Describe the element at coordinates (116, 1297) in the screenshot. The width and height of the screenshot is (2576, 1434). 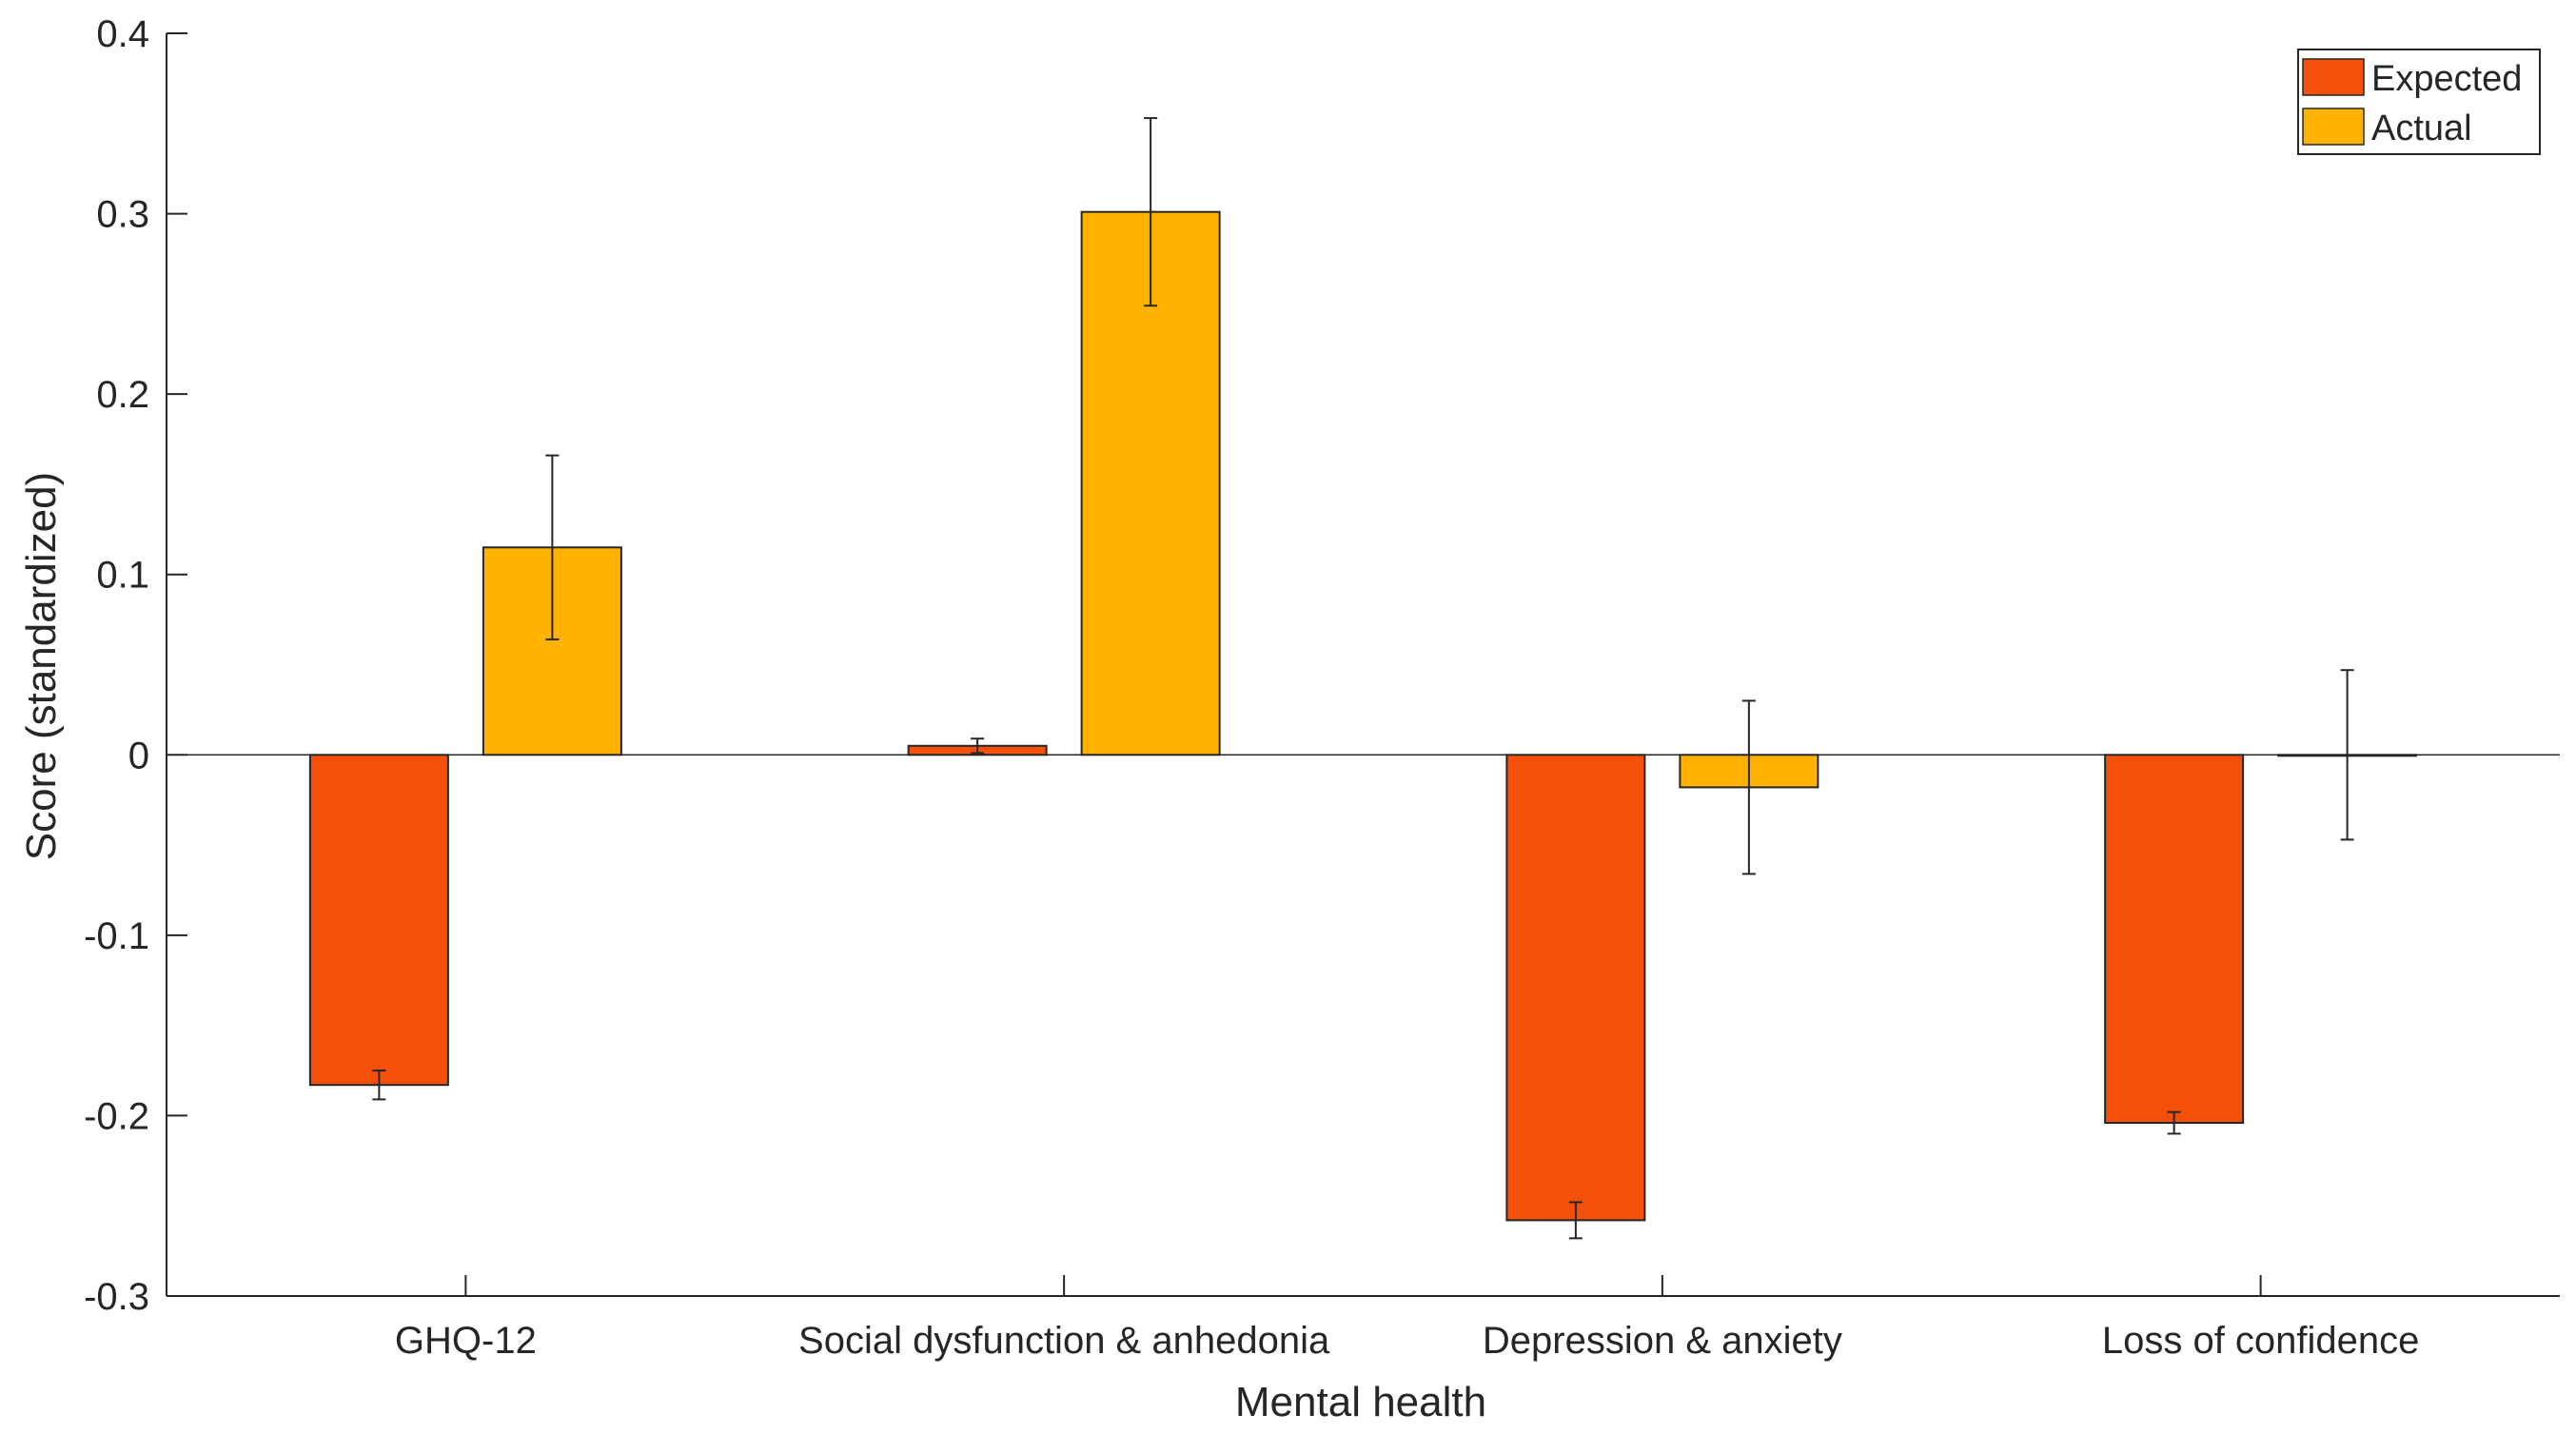
I see `y-tick-label: -0.3` at that location.